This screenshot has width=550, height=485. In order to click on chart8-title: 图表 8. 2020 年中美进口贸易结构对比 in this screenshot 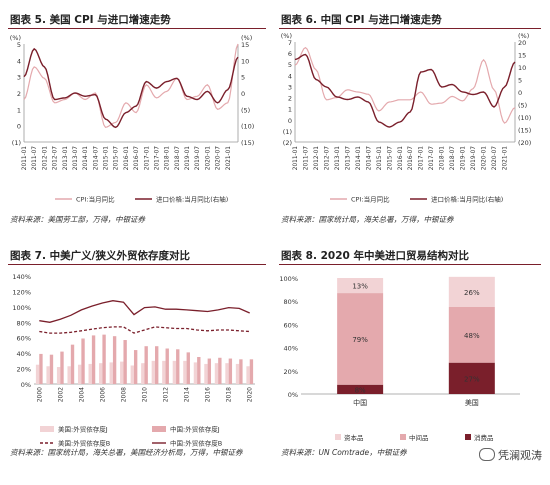, I will do `click(375, 256)`.